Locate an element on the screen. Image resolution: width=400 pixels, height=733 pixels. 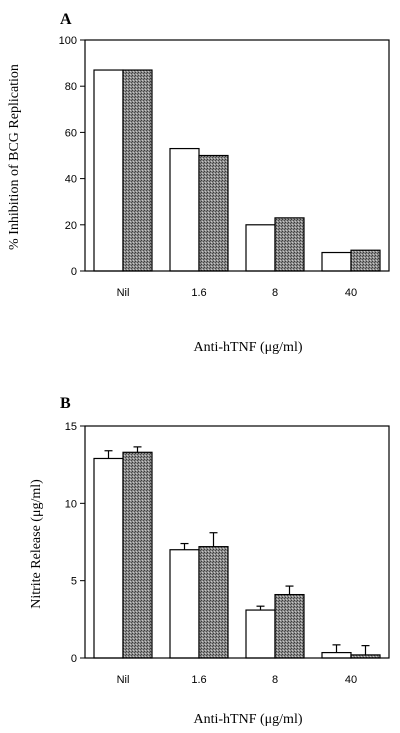
panel-b-y-tick-label: 0 is located at coordinates (74, 659).